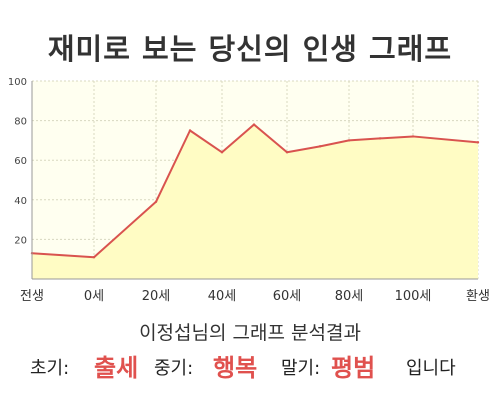 The width and height of the screenshot is (500, 400). I want to click on early-stage-value: 출세, so click(116, 368).